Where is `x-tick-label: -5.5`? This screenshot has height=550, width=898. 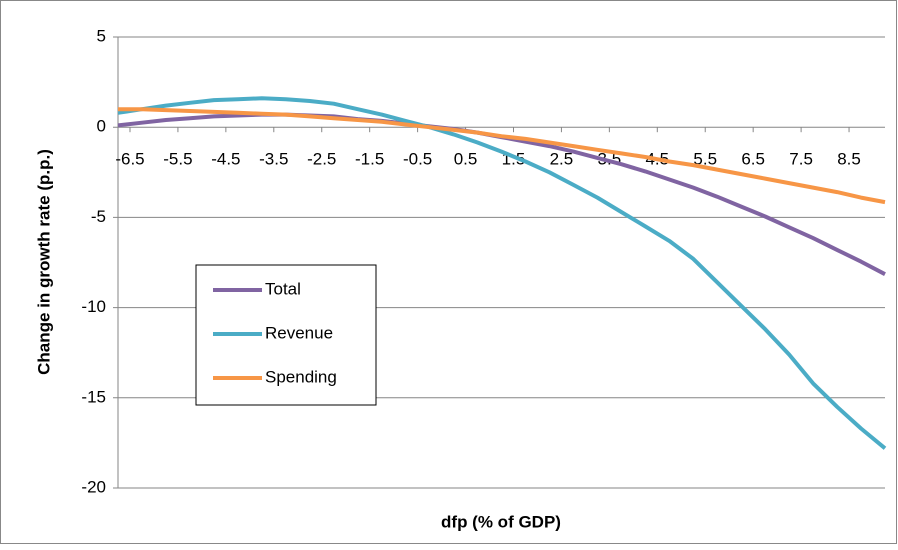 x-tick-label: -5.5 is located at coordinates (177, 159).